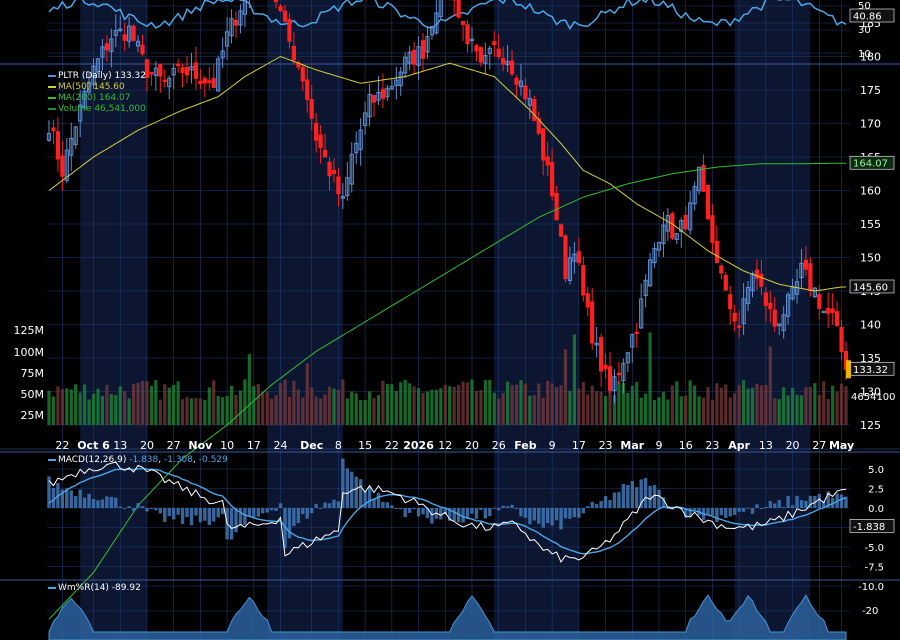  Describe the element at coordinates (447, 617) in the screenshot. I see `wpr-area` at that location.